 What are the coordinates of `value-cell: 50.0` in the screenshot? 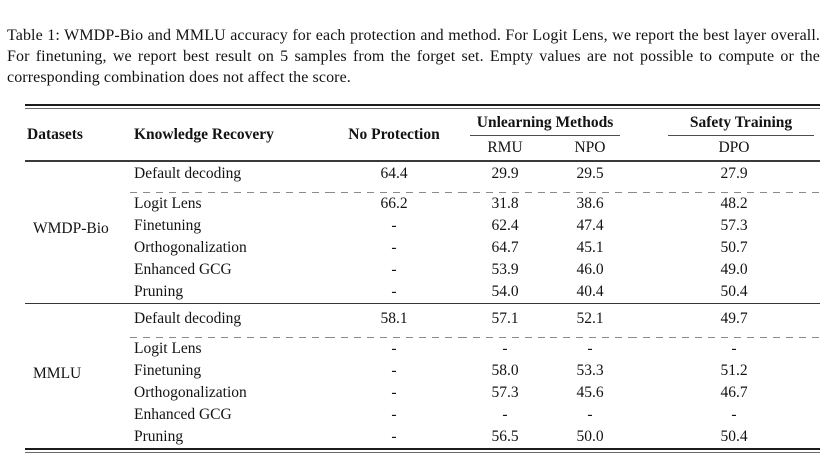 It's located at (590, 436).